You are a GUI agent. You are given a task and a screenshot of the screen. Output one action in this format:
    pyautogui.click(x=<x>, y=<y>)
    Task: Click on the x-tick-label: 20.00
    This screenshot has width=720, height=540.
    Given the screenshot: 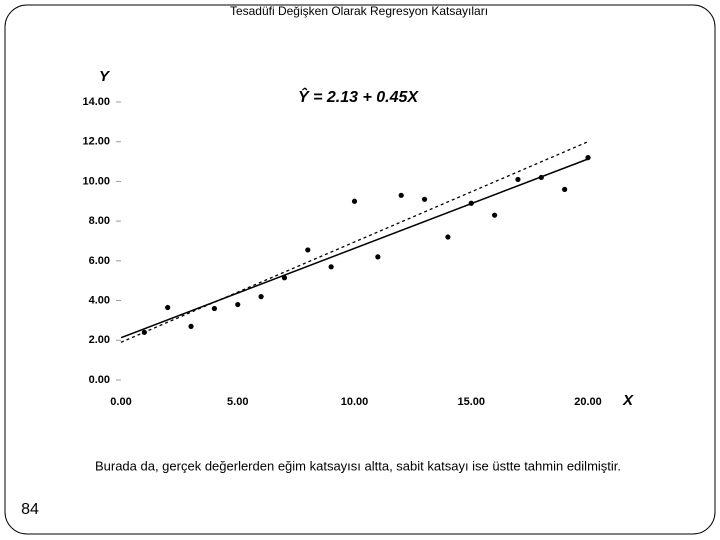 What is the action you would take?
    pyautogui.click(x=588, y=402)
    